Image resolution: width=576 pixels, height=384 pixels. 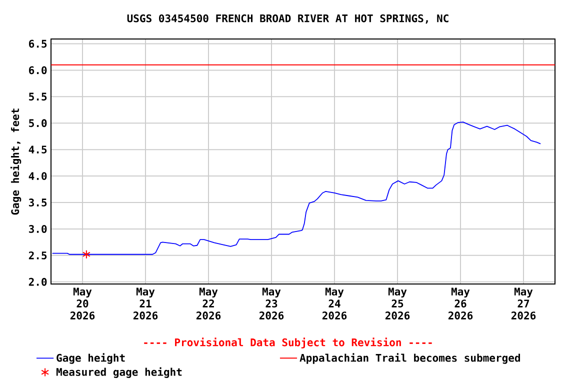 I want to click on x-tick-label: May 25 2026, so click(x=397, y=304).